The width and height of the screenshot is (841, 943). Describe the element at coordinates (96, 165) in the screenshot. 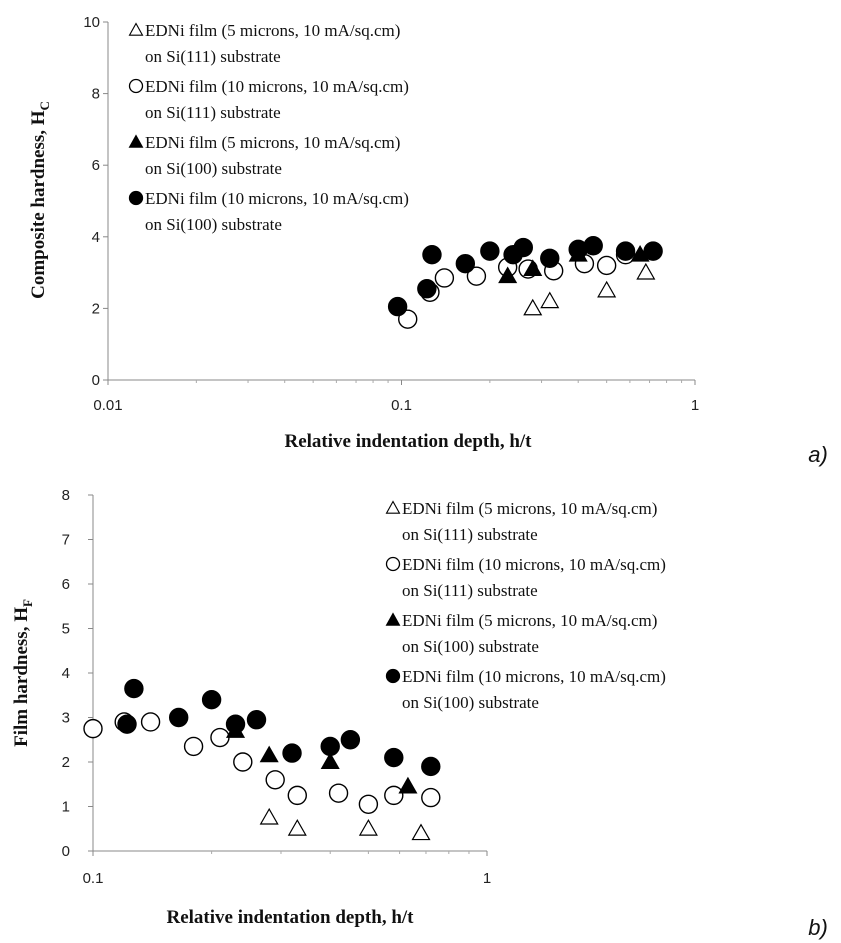

I see `y-tick-label: 6` at that location.